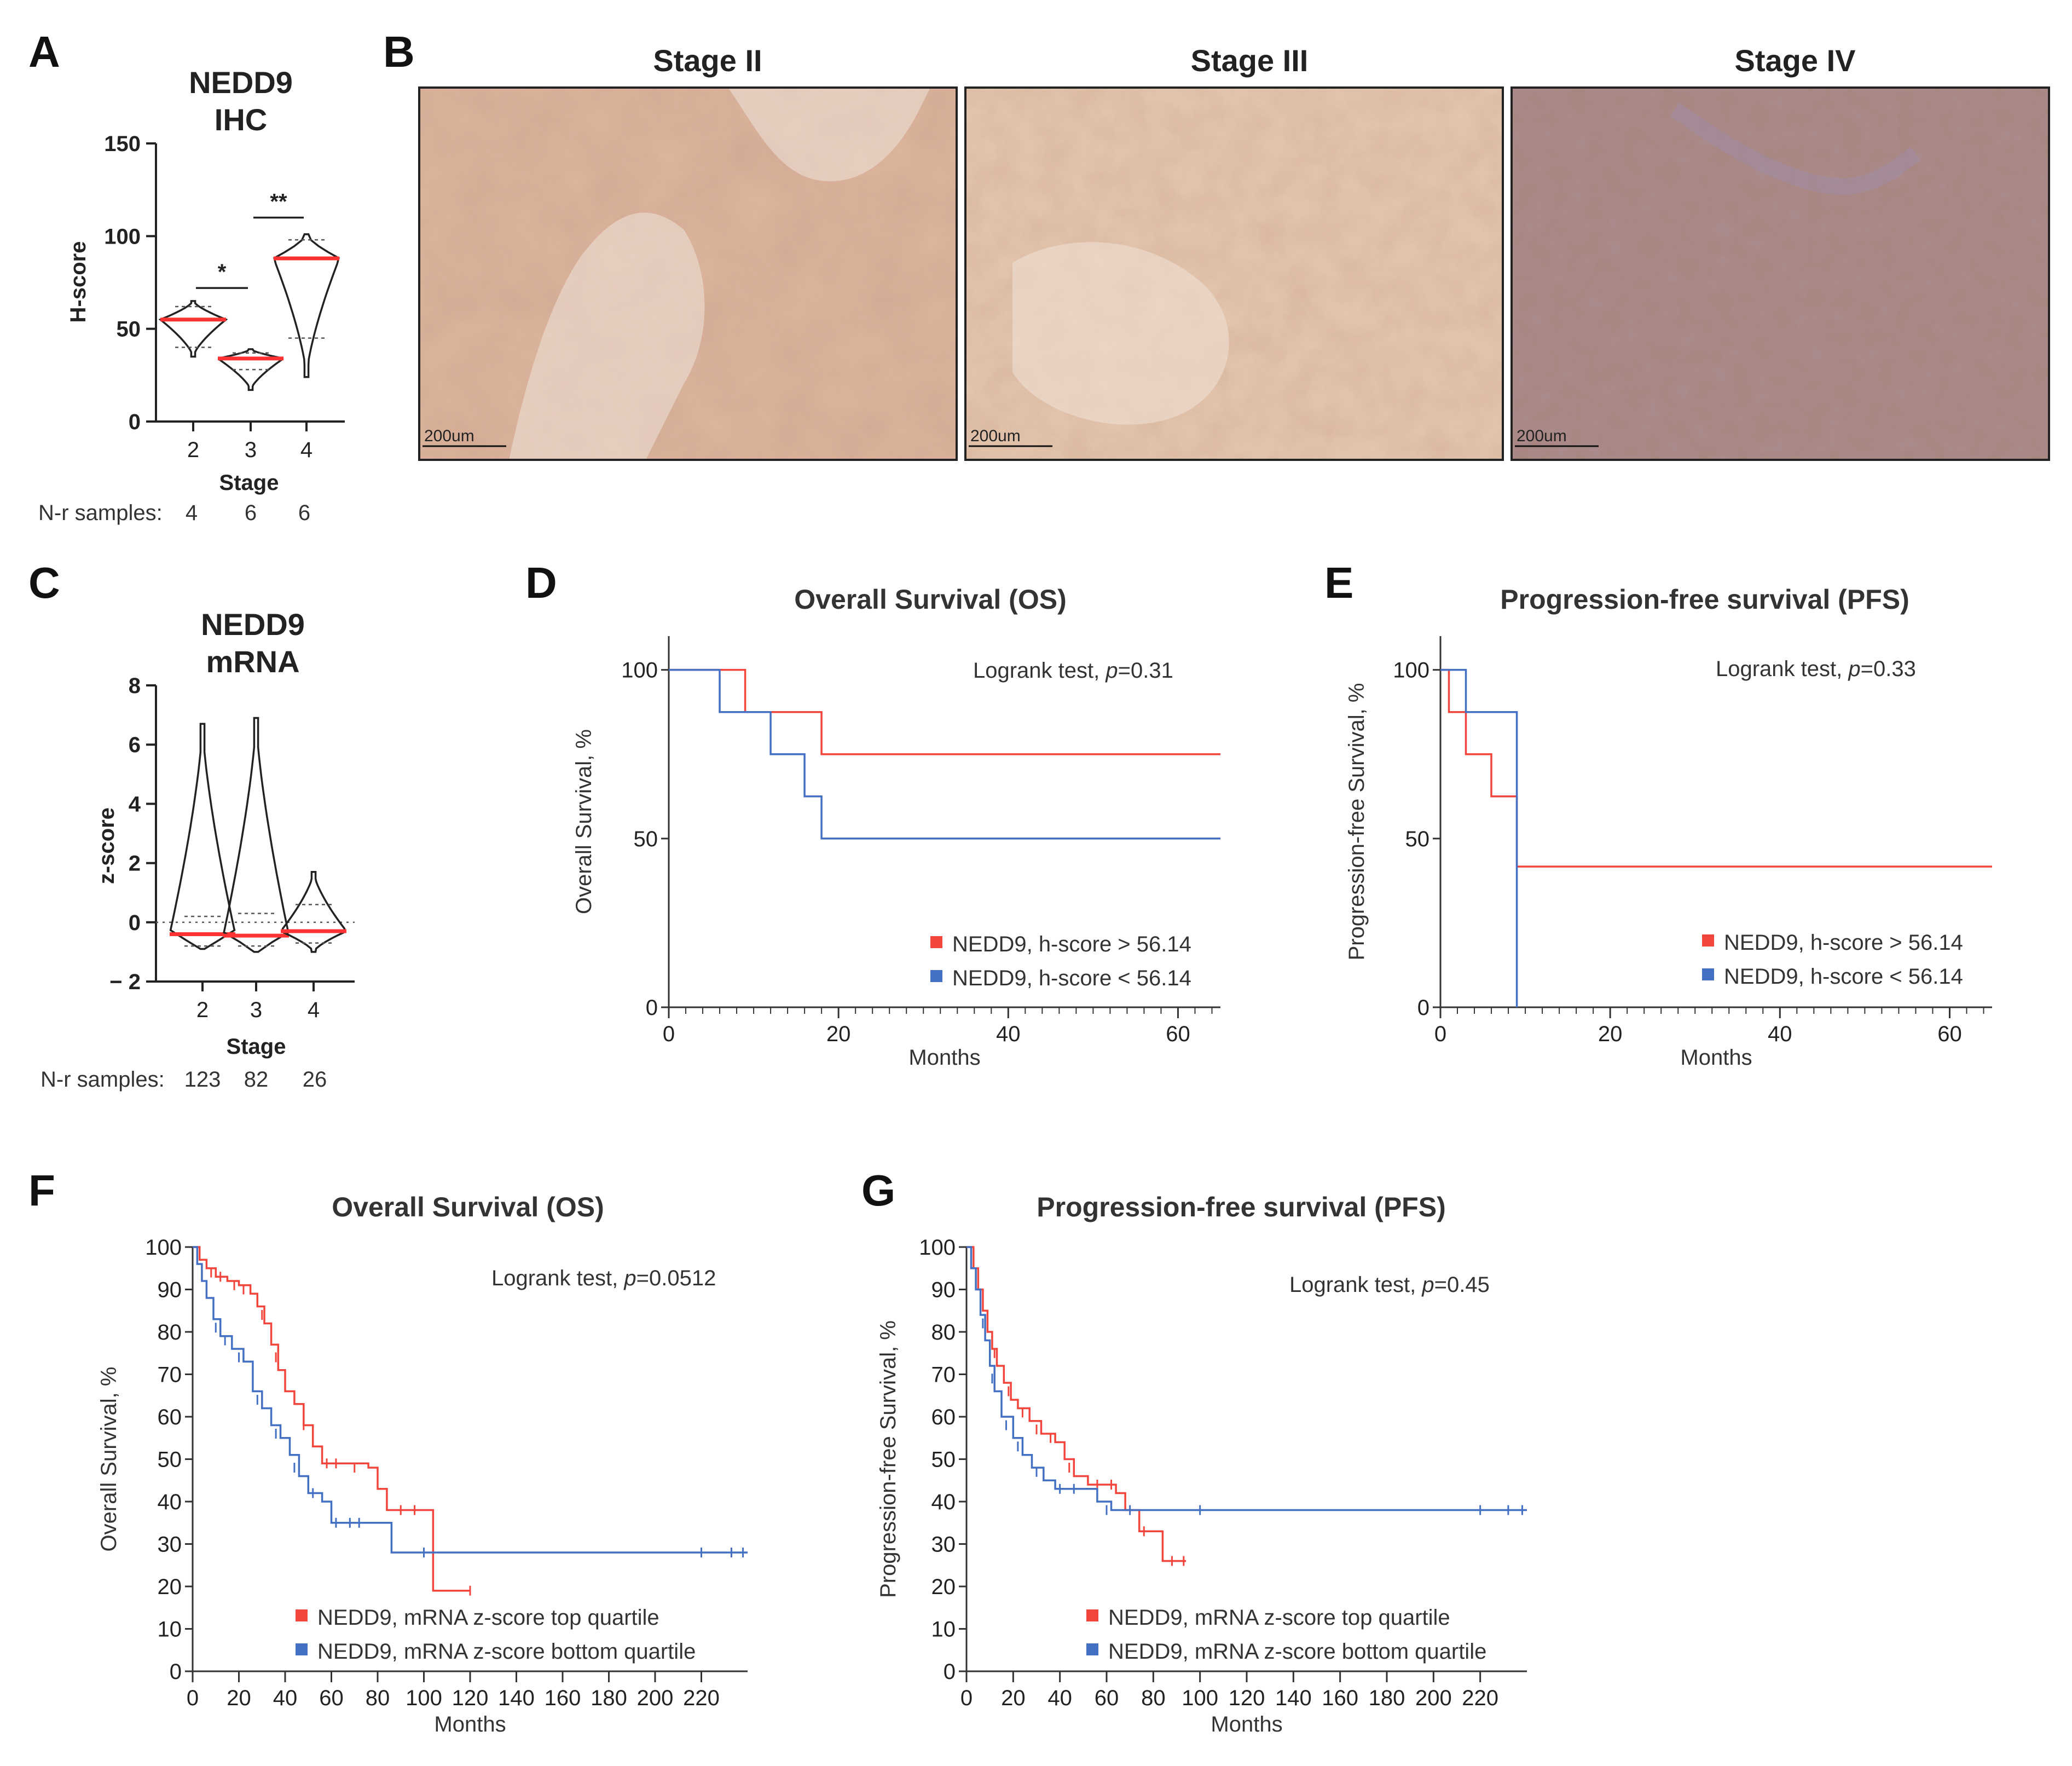 The width and height of the screenshot is (2072, 1766). I want to click on legend-label: NEDD9, mRNA z-score bottom quartile, so click(506, 1652).